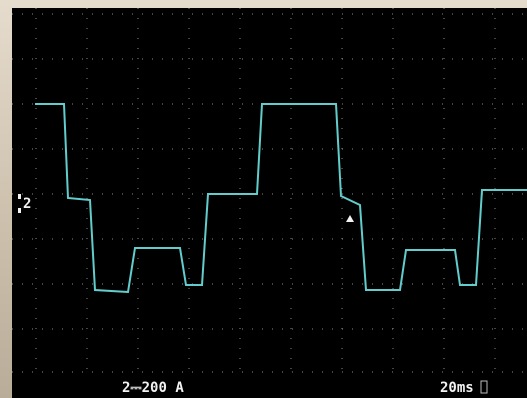 The height and width of the screenshot is (398, 527). What do you see at coordinates (153, 388) in the screenshot?
I see `channel-scale: 2⎓200 A` at bounding box center [153, 388].